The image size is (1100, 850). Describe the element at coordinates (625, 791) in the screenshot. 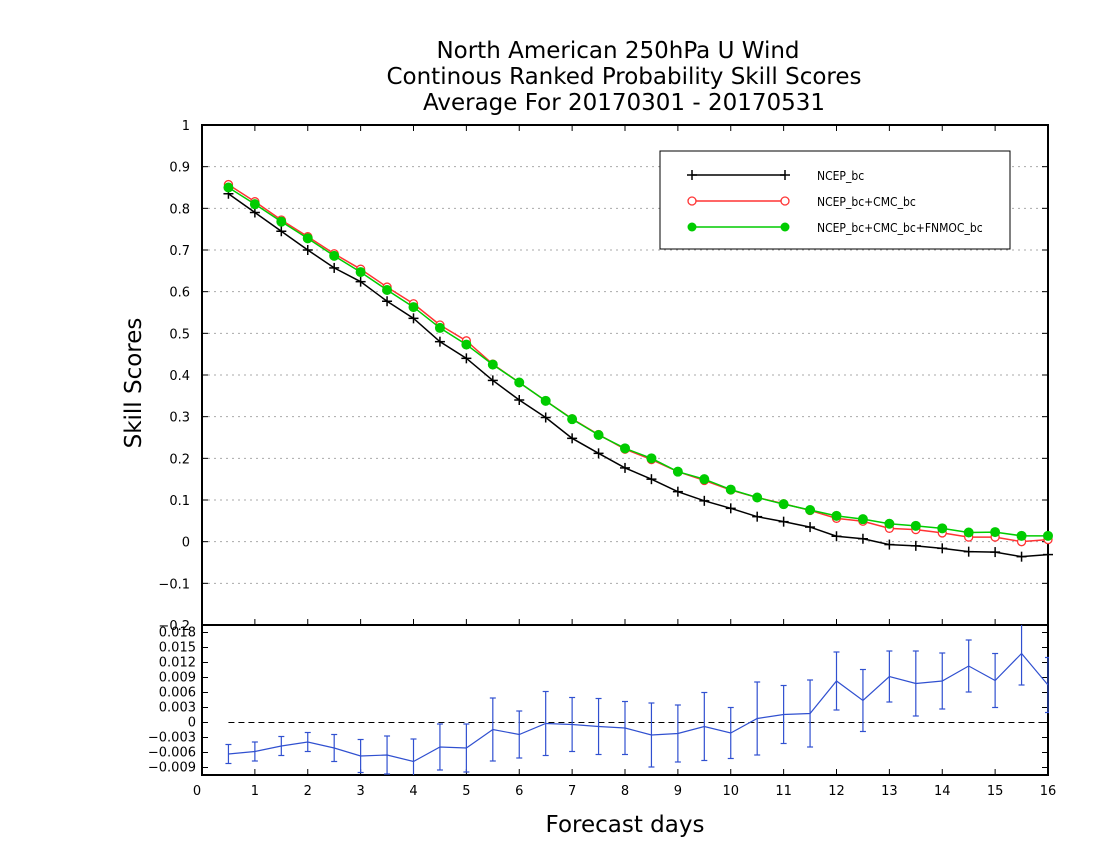

I see `x-tick-label: 8` at that location.